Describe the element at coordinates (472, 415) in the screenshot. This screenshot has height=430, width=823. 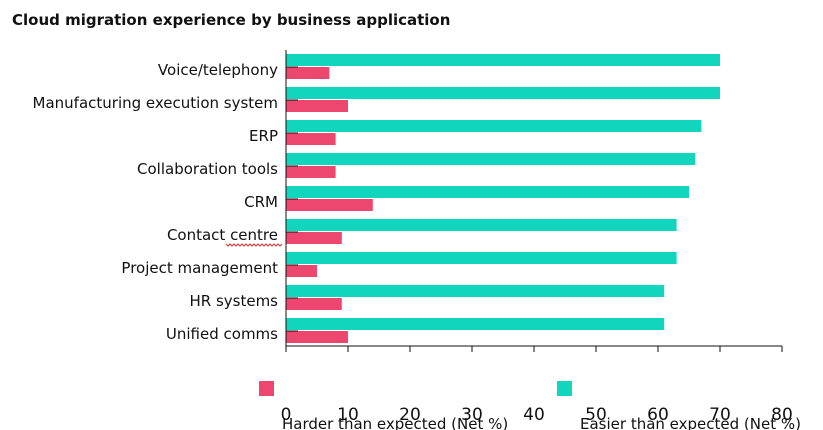
I see `x-tick-label-30: 30` at that location.